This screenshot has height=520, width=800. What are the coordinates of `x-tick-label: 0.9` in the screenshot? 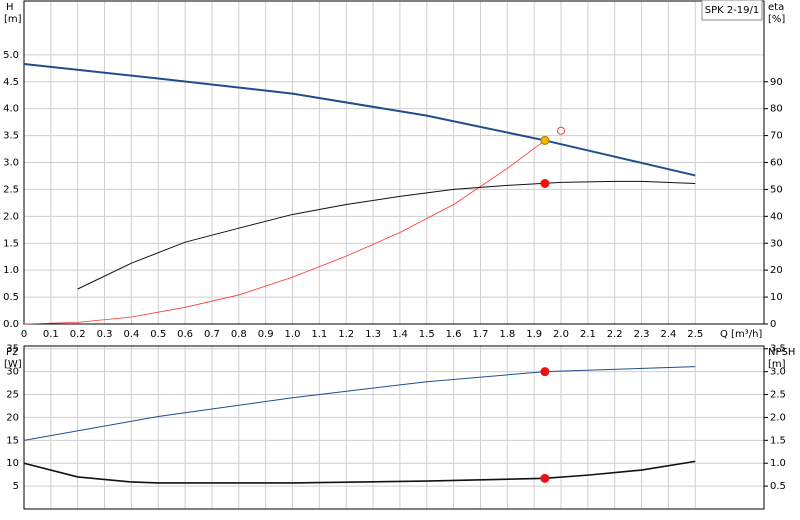 It's located at (266, 334).